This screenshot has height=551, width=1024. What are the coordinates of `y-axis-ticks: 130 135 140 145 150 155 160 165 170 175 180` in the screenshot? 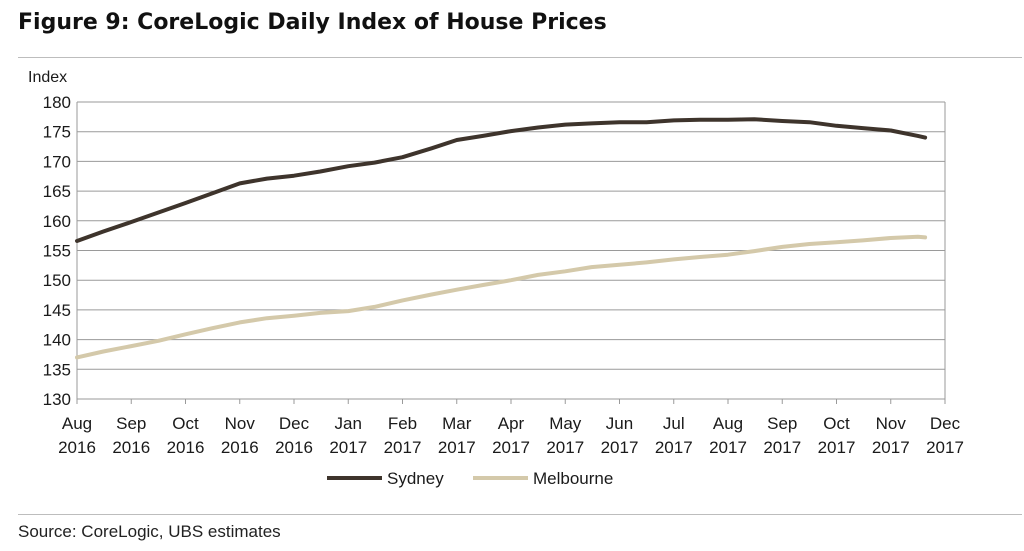 It's located at (57, 251).